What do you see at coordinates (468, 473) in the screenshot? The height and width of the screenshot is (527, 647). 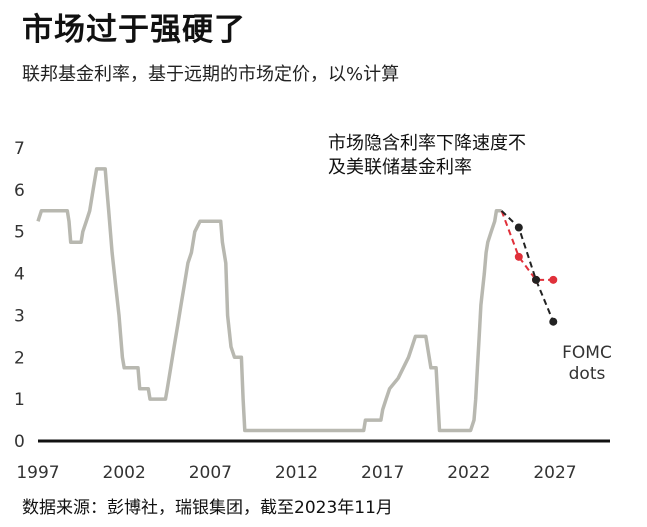 I see `x-tick-label: 2022` at bounding box center [468, 473].